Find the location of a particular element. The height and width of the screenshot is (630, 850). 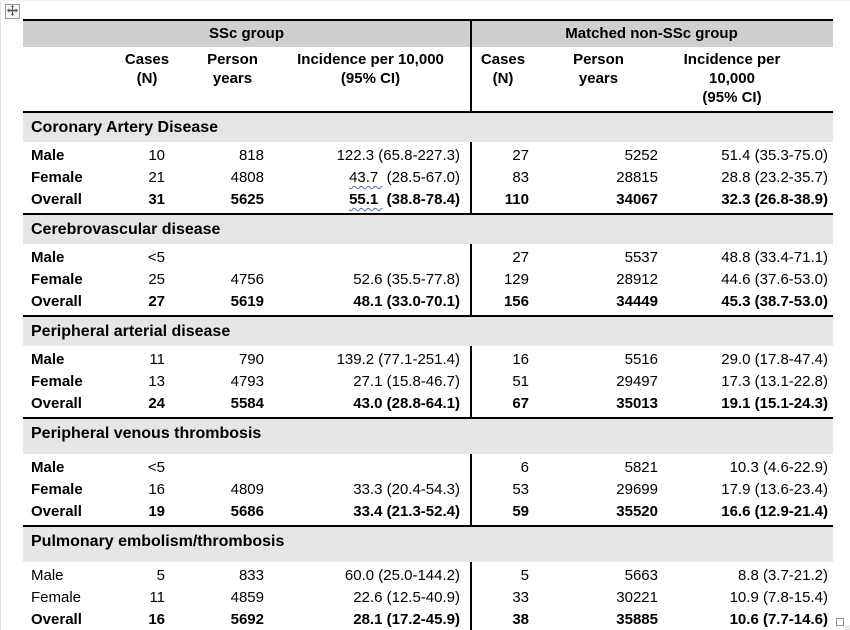

group-header-row: SSc group Matched non-SSc group is located at coordinates (428, 34).